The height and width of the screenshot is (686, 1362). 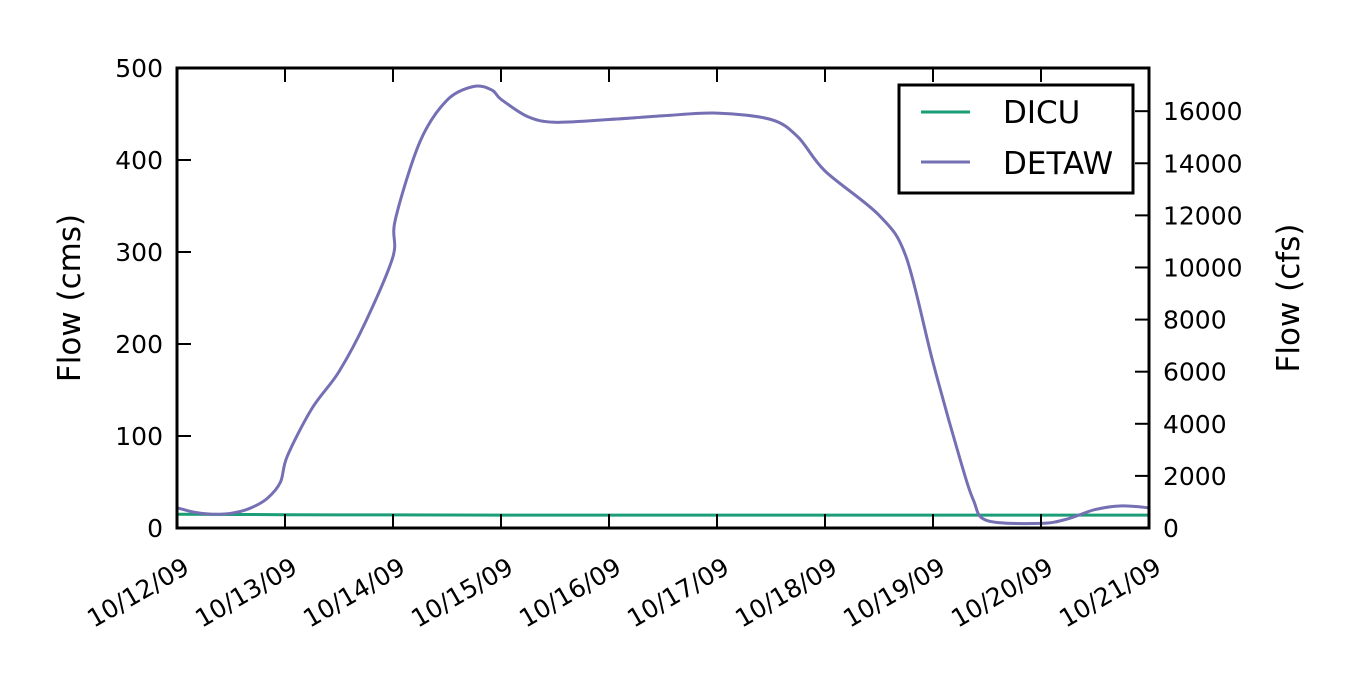 I want to click on right-tick-label: 0, so click(x=1171, y=528).